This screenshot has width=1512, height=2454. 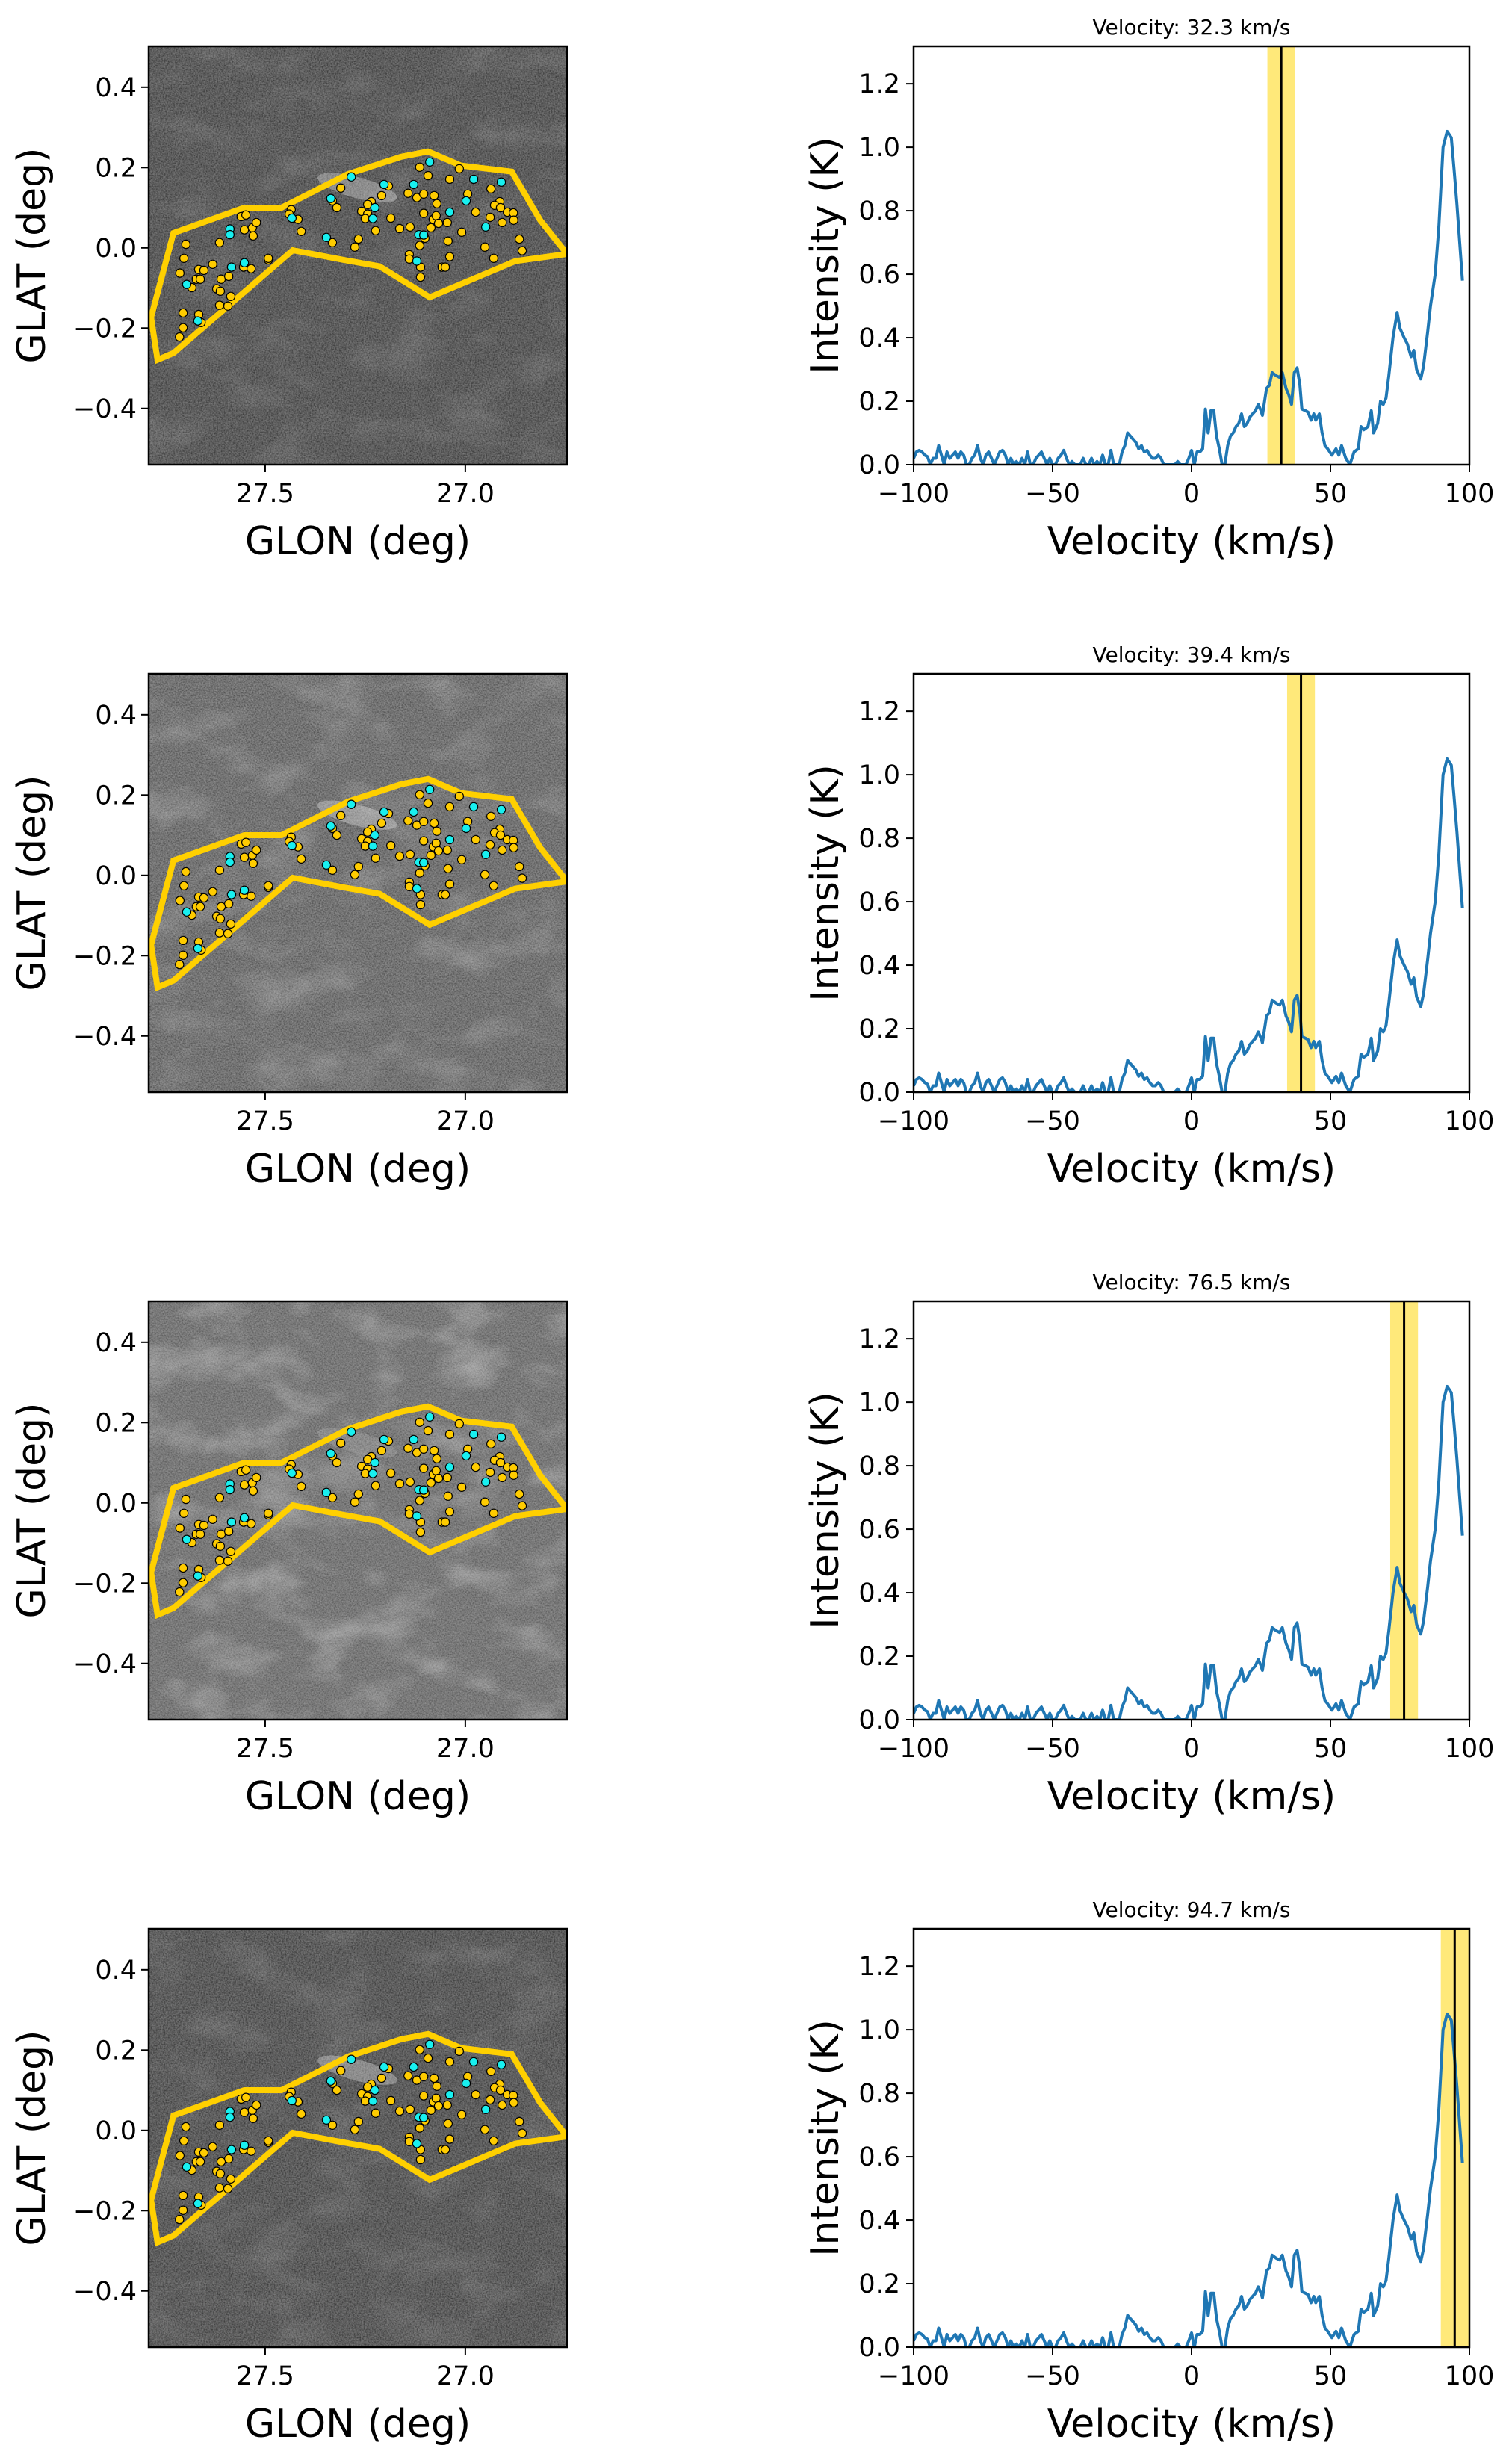 I want to click on spectrum-x-tick-label: 0, so click(x=1191, y=494).